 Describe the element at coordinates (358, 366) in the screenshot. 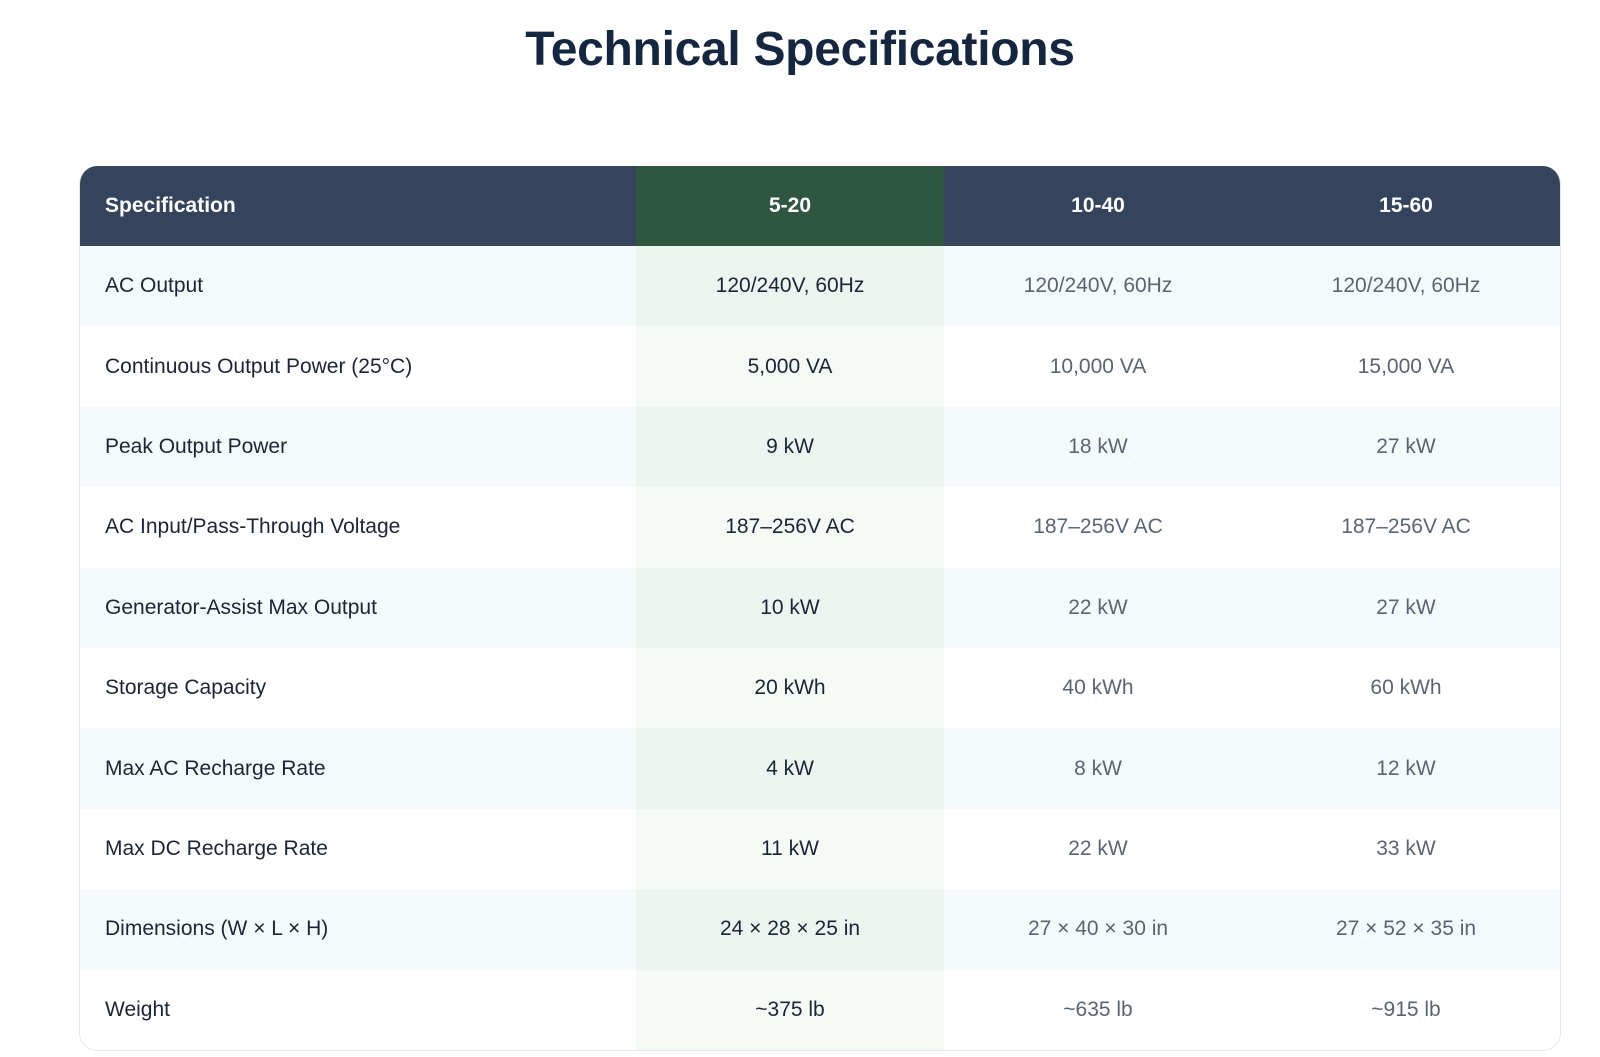

I see `row-label: Continuous Output Power (25°C)` at that location.